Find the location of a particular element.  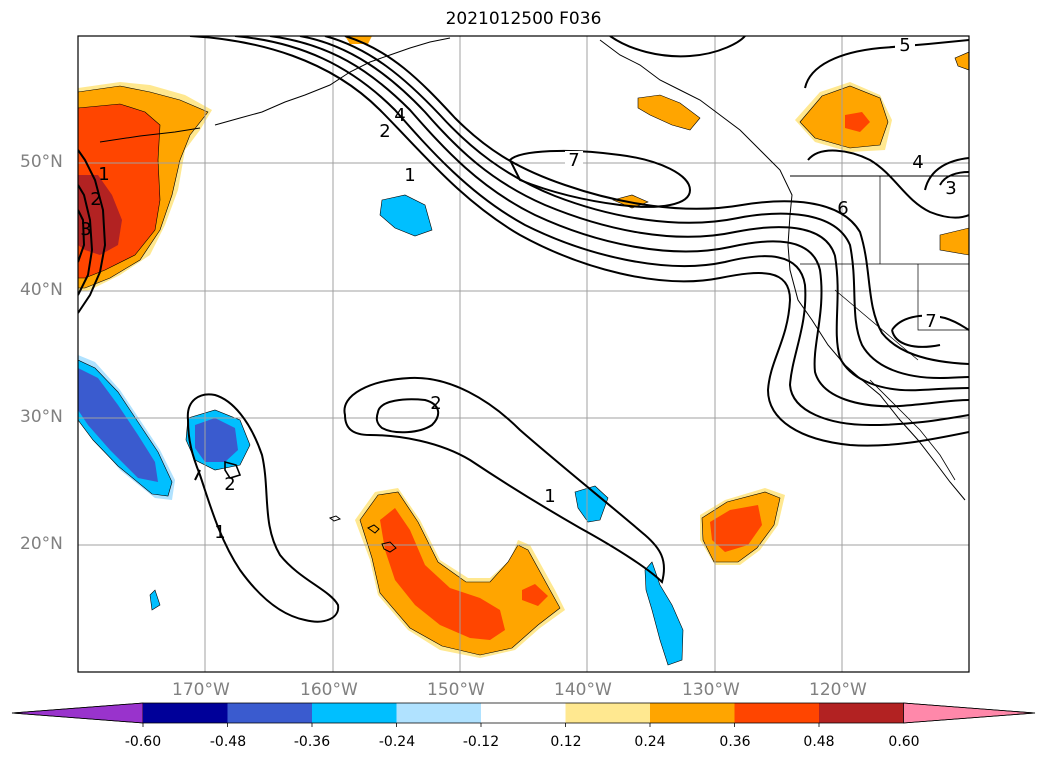

colorbar-tick-label: 0.12 is located at coordinates (566, 742).